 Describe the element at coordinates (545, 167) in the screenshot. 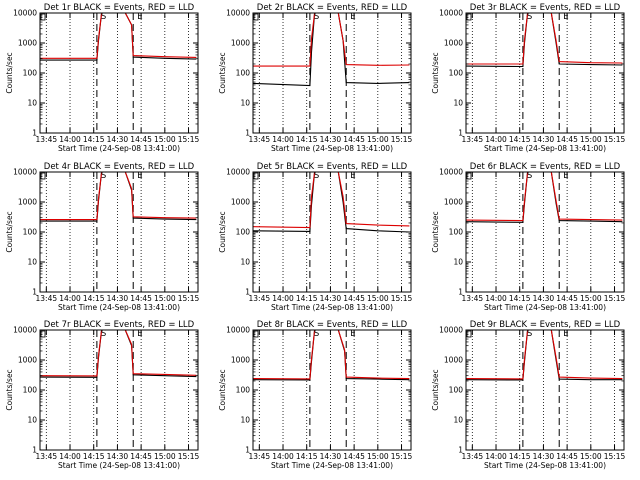

I see `panel-title: Det 6r BLACK = Events, RED = LLD` at that location.